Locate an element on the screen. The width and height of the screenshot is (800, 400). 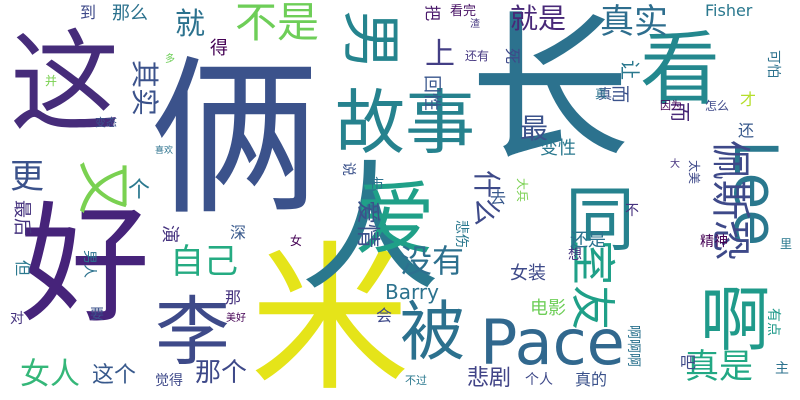
word: 多 is located at coordinates (170, 59).